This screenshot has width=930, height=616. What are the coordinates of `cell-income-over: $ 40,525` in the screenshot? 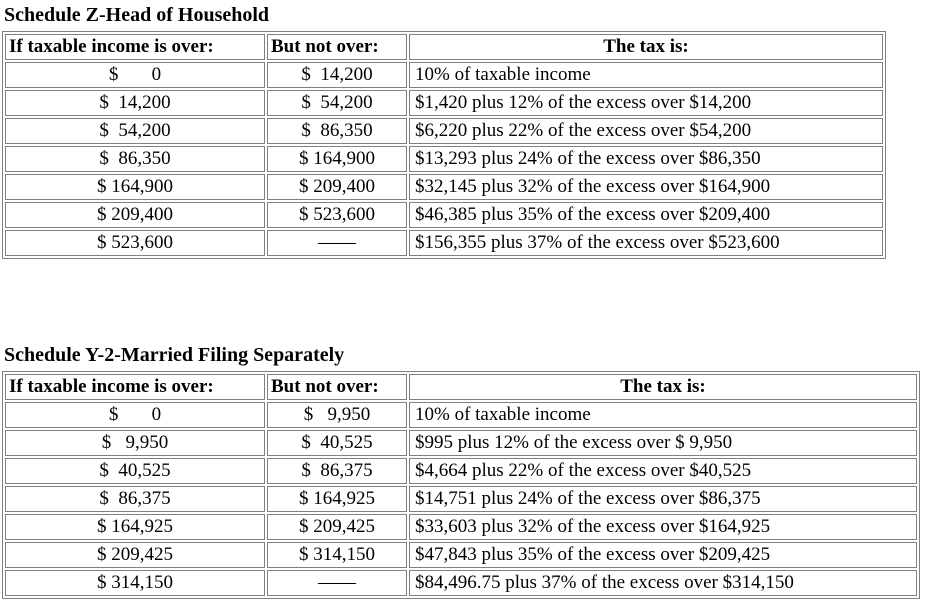 It's located at (135, 471).